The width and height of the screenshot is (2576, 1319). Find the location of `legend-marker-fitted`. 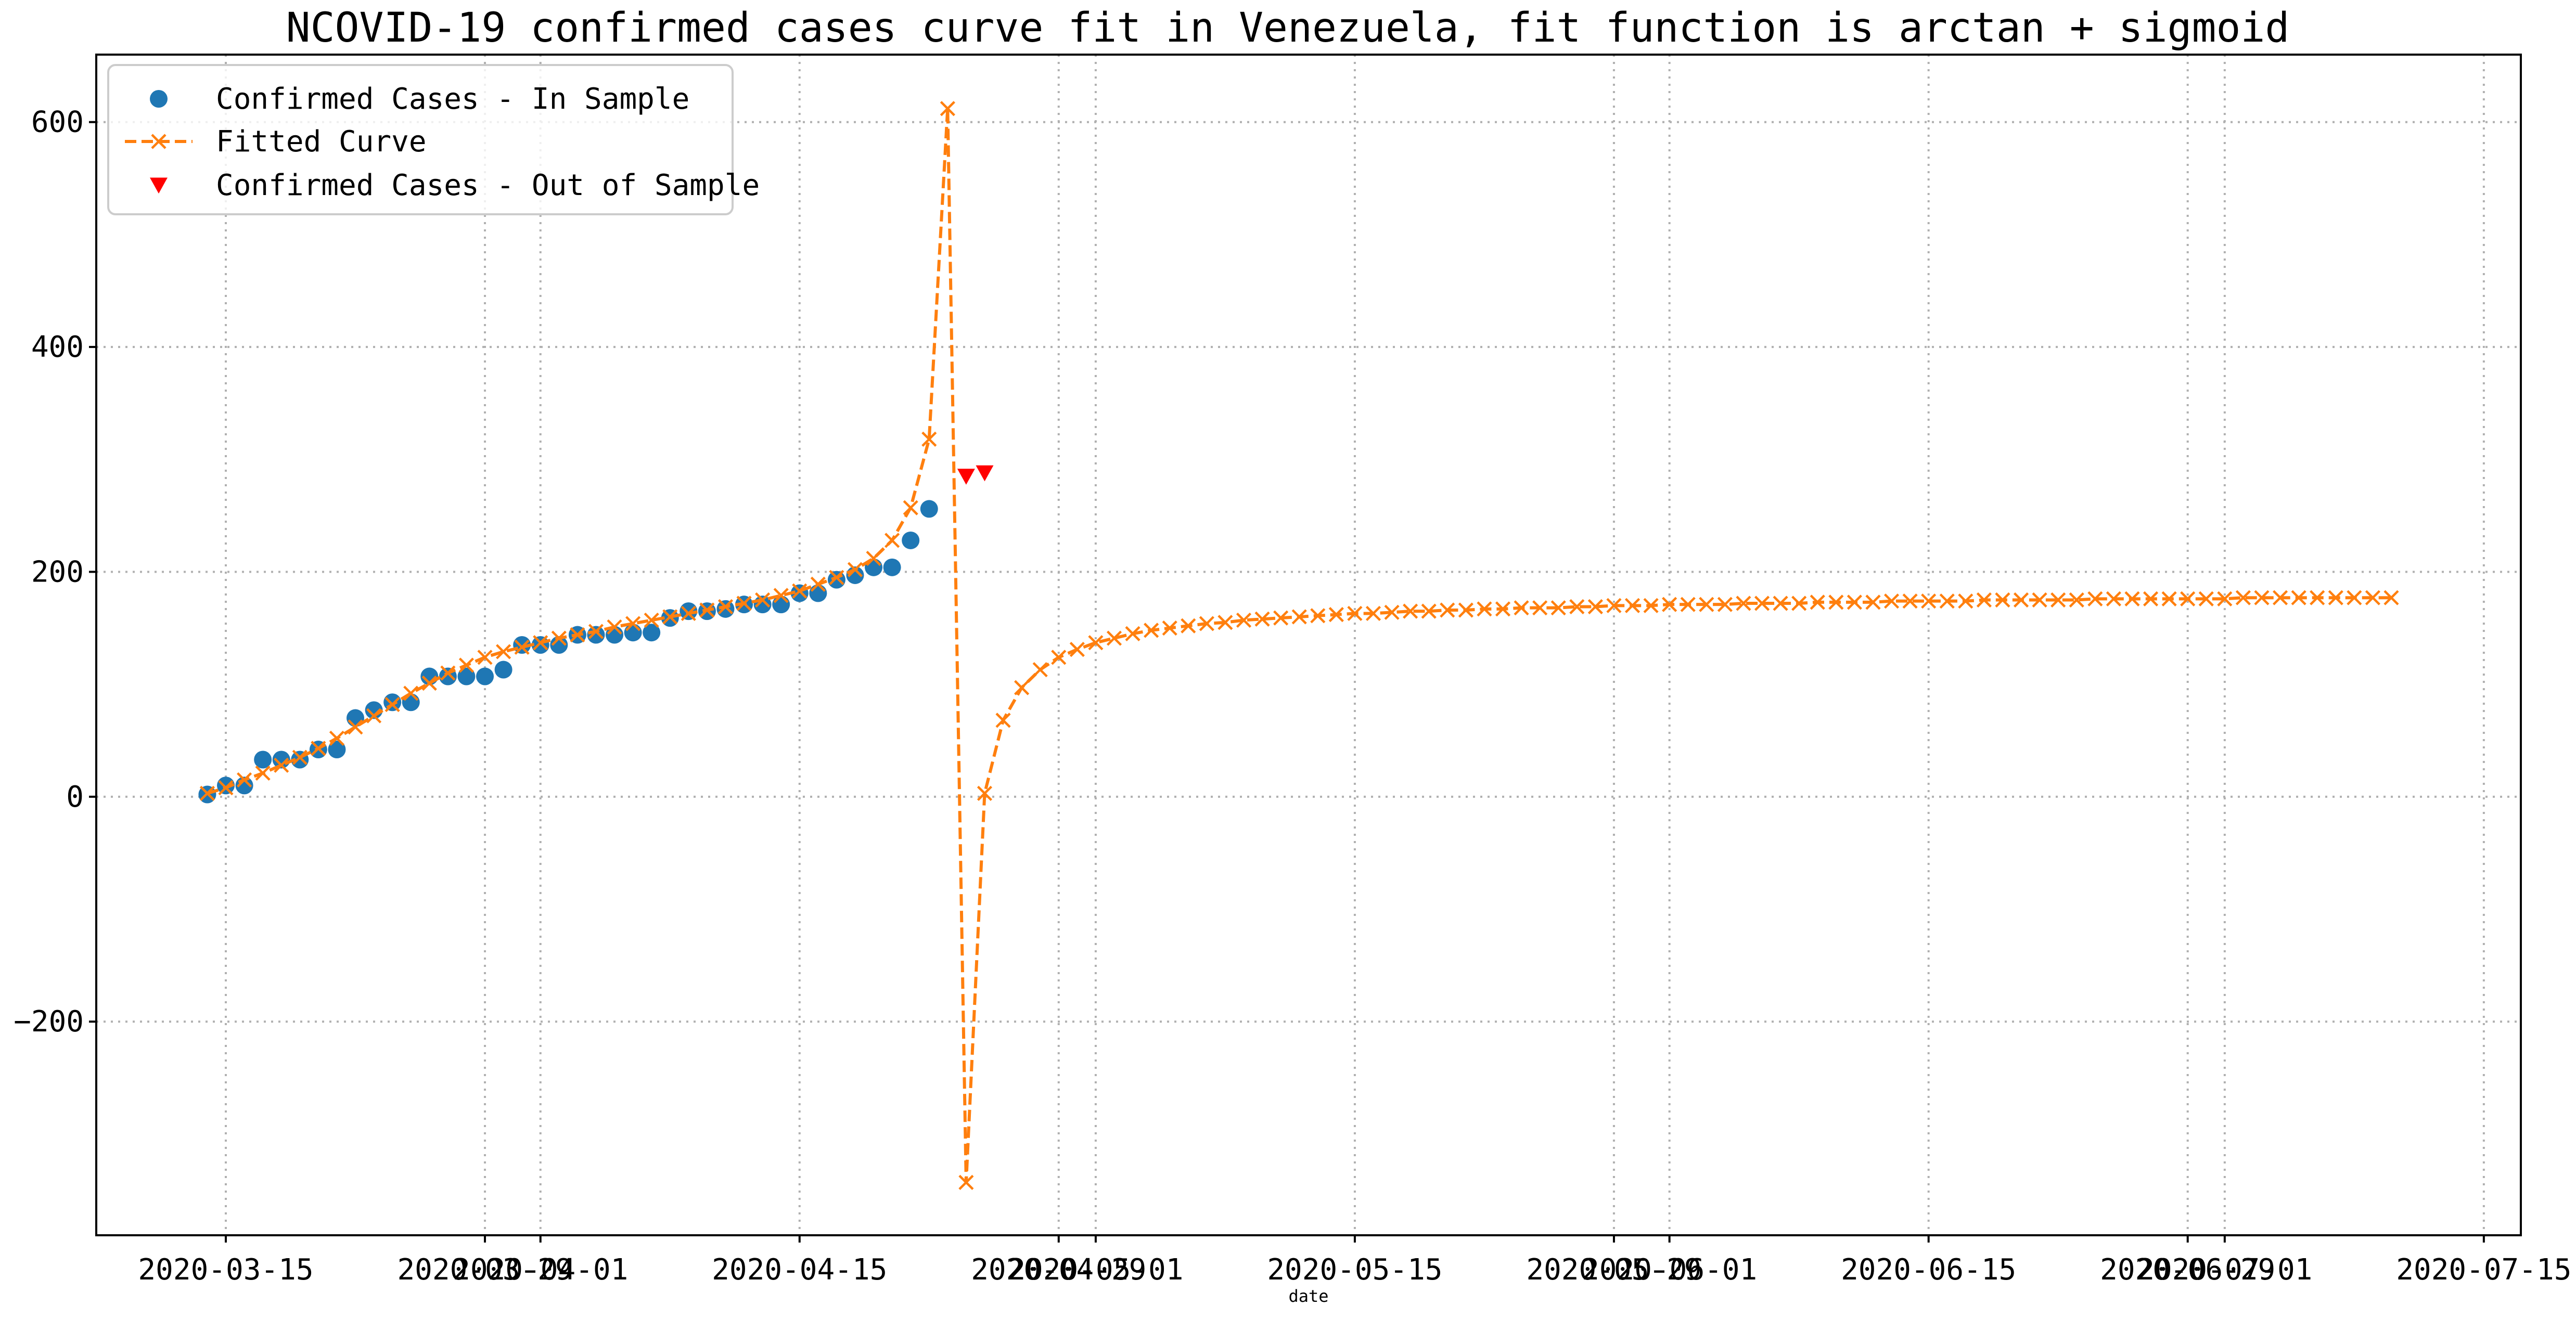

legend-marker-fitted is located at coordinates (159, 141).